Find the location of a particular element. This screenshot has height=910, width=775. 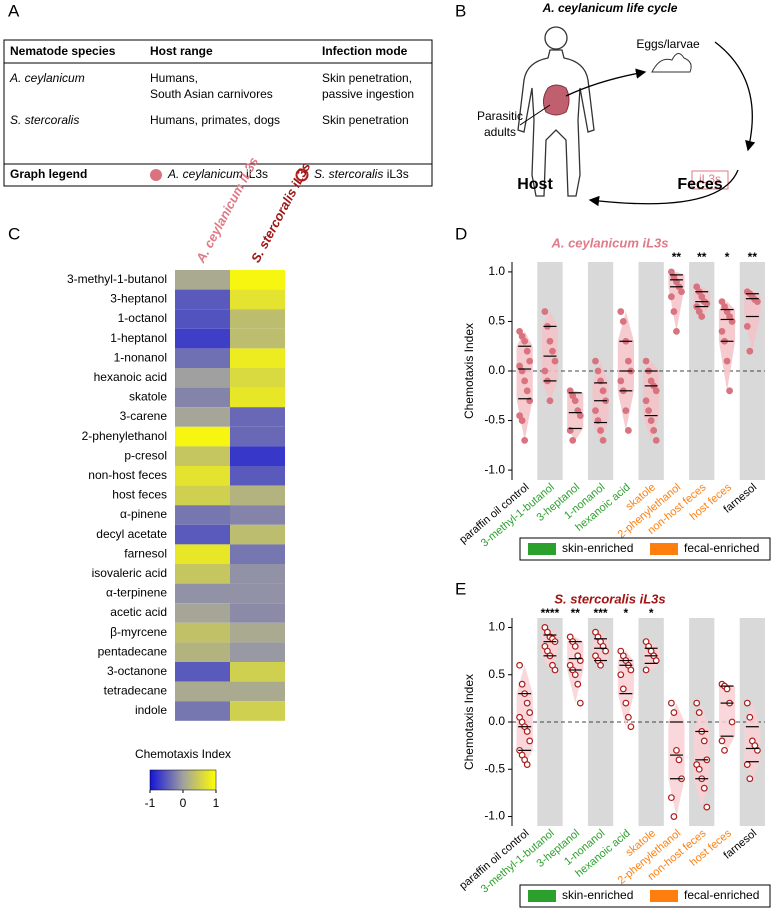

legend-marker is located at coordinates (302, 175).